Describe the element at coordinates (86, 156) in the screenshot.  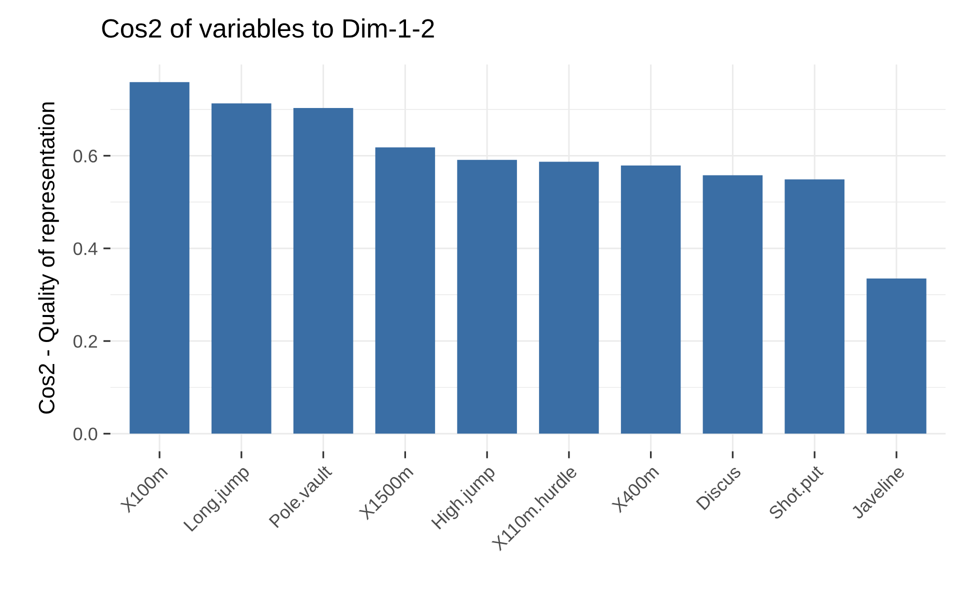
I see `y-tick-label: 0.6` at that location.